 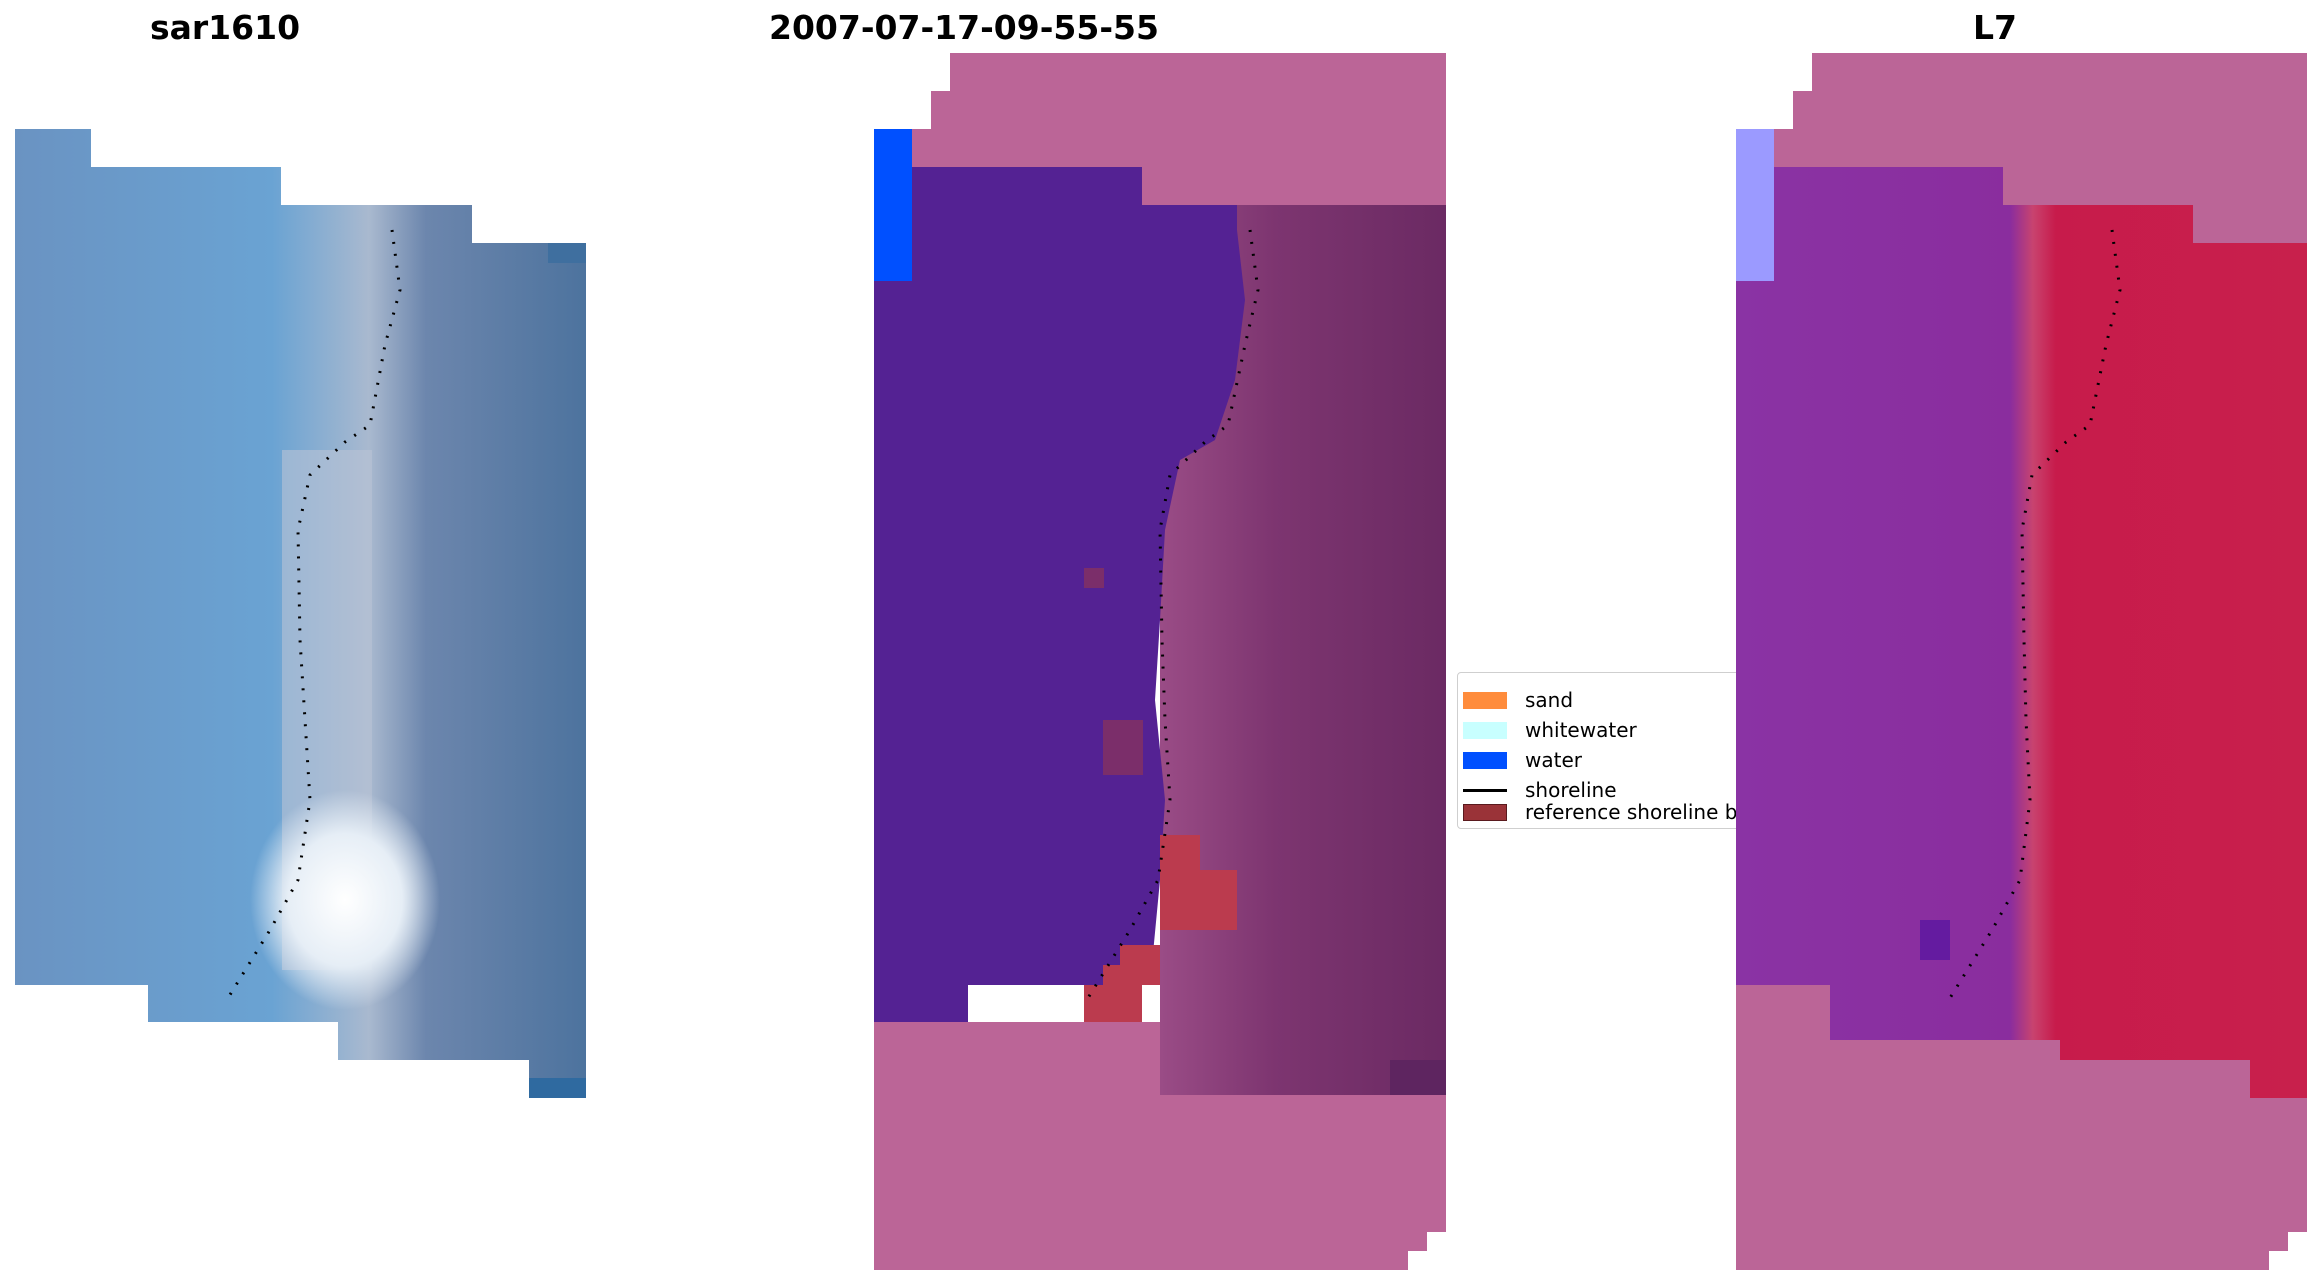 I want to click on legend-swatch-whitewater, so click(x=1485, y=730).